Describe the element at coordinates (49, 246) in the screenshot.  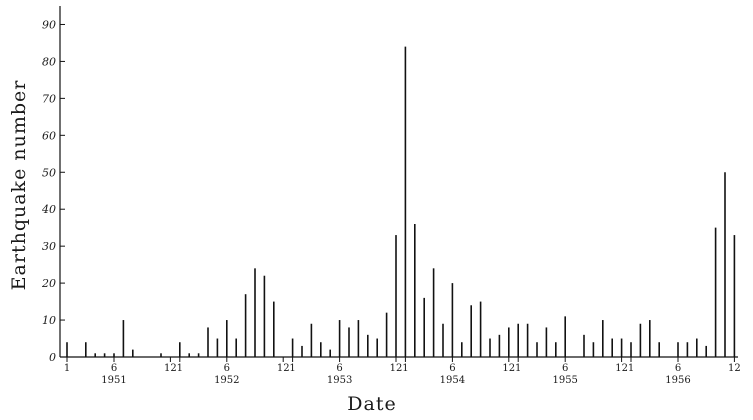
I see `y-tick-label: 30` at that location.